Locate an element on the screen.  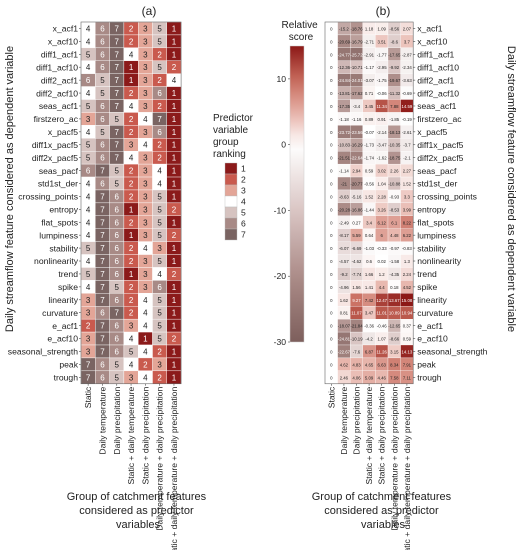
cell-value-label: 7.58 is located at coordinates (394, 377).